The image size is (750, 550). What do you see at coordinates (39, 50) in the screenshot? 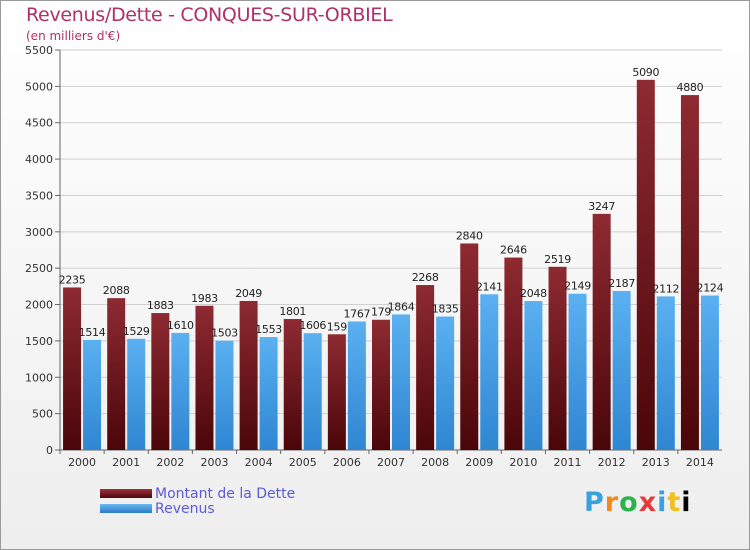
I see `y-tick-label: 5500` at bounding box center [39, 50].